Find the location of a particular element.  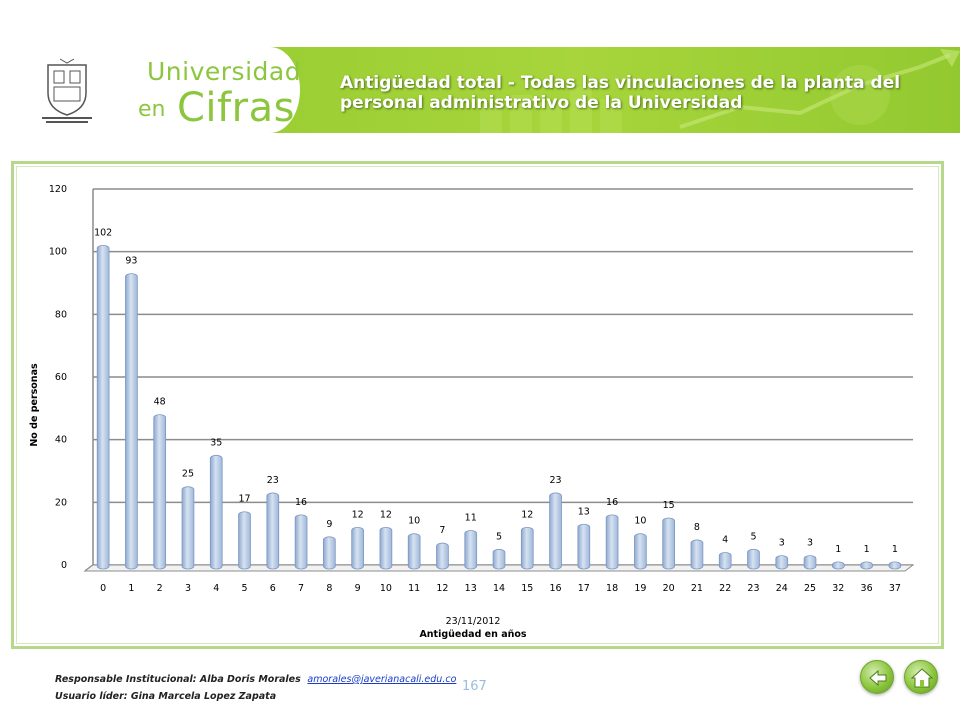

university-crest-icon is located at coordinates (67, 90).